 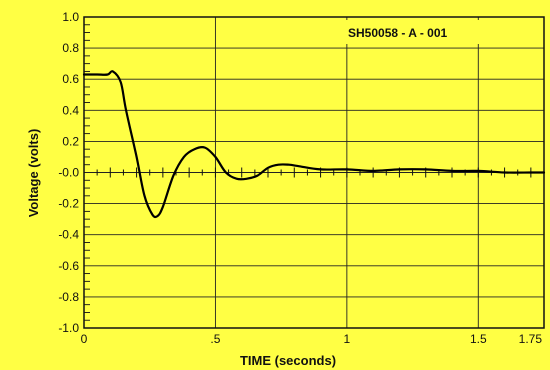 What do you see at coordinates (397, 33) in the screenshot?
I see `chart-annotation: SH50058 - A - 001` at bounding box center [397, 33].